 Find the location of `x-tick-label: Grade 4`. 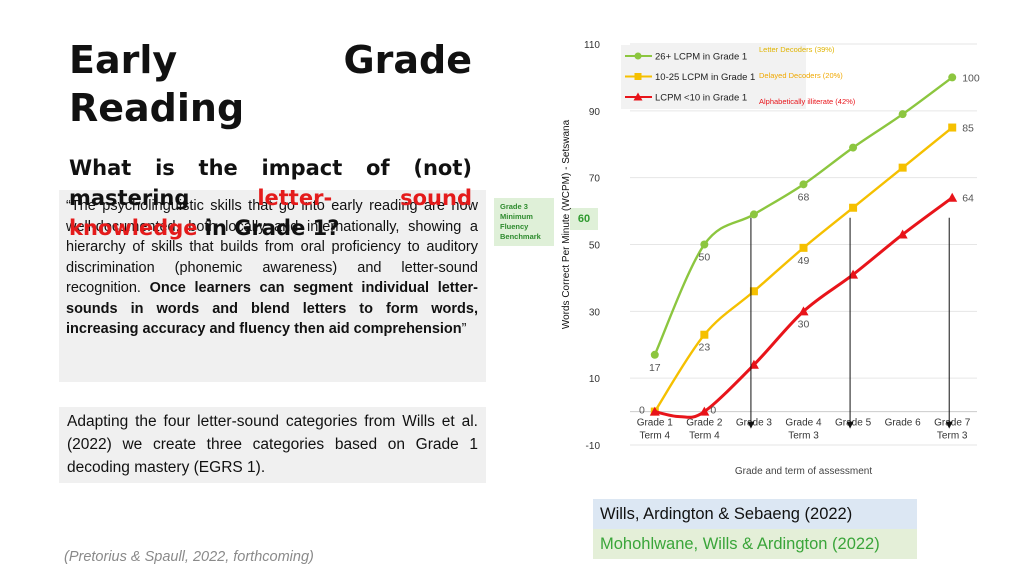

x-tick-label: Grade 4 is located at coordinates (803, 423).